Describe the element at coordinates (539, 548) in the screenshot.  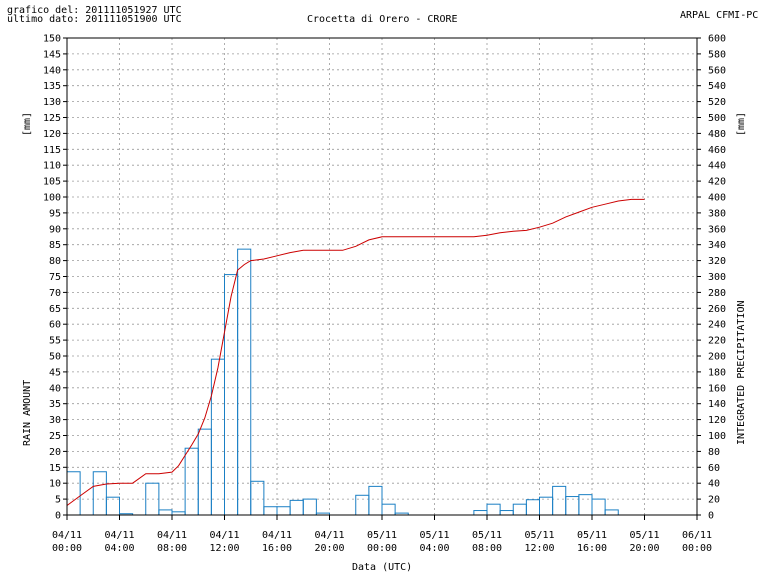
I see `x-tick-time: 12:00` at that location.